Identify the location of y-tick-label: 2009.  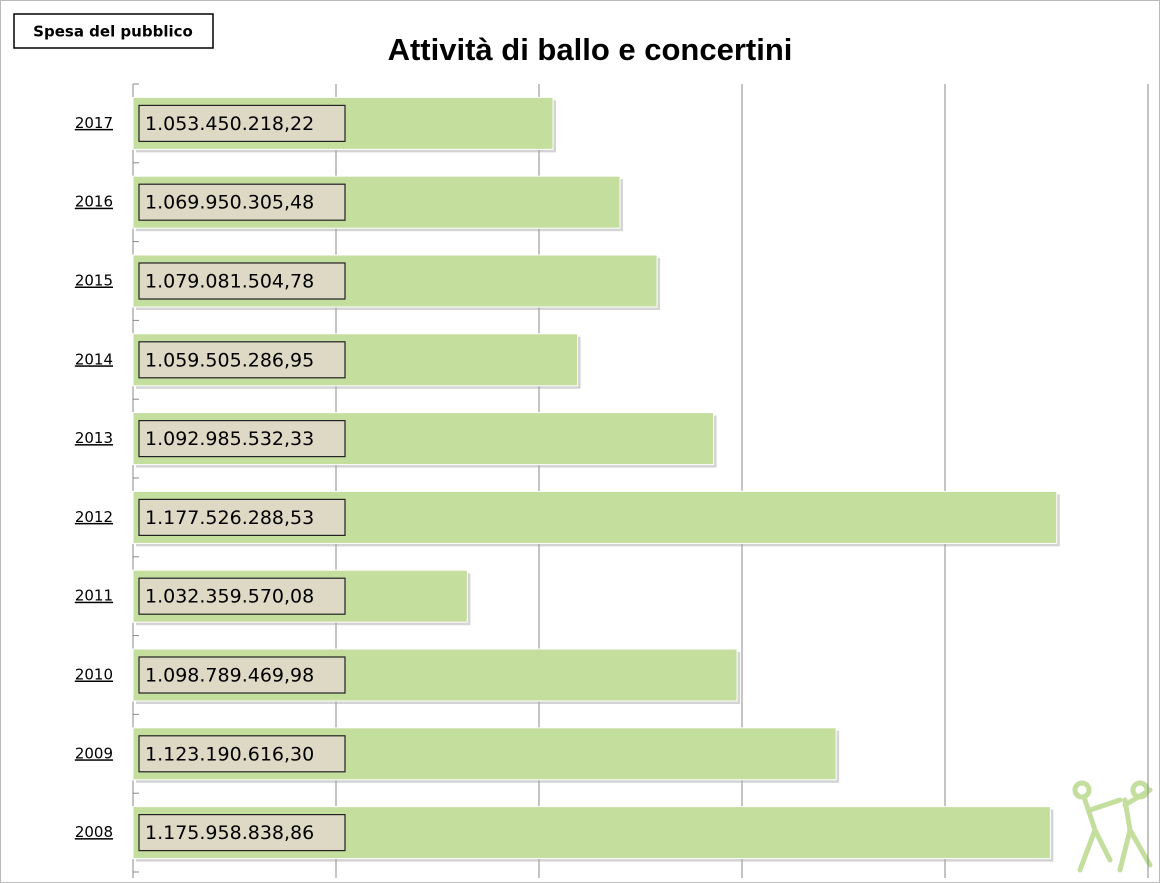
(94, 753).